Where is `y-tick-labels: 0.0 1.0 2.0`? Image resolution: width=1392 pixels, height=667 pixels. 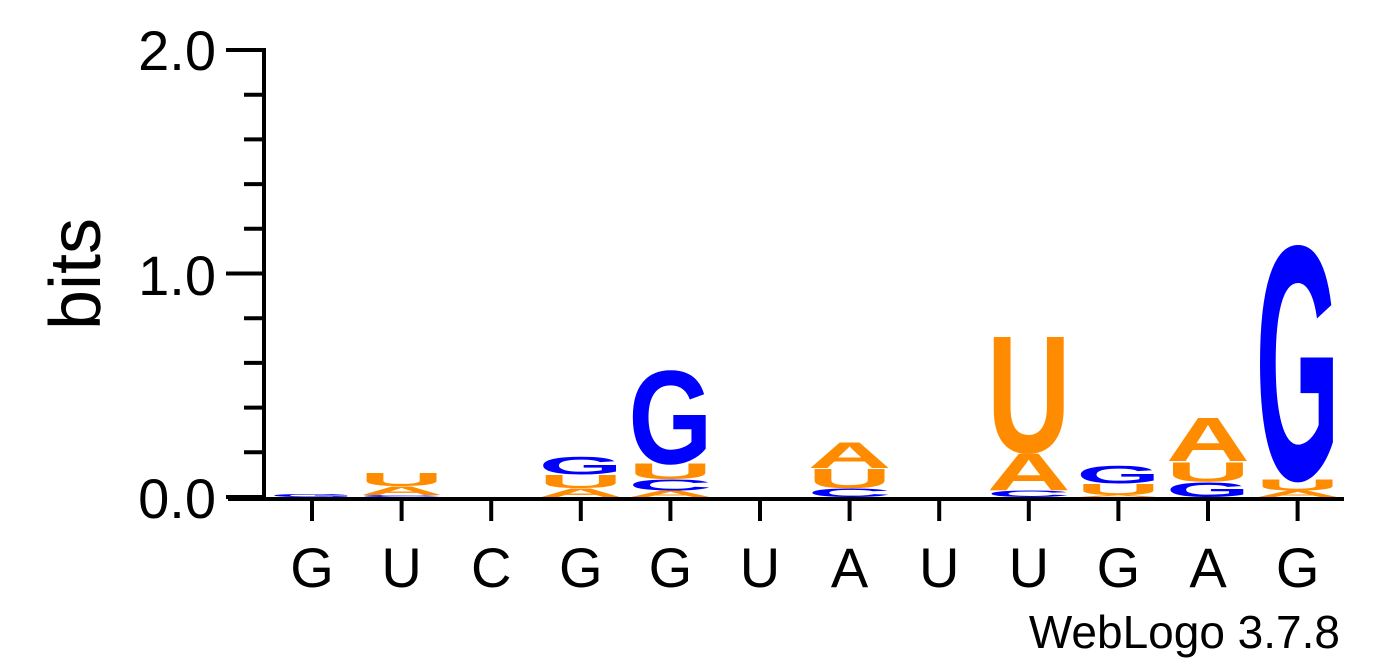 y-tick-labels: 0.0 1.0 2.0 is located at coordinates (177, 274).